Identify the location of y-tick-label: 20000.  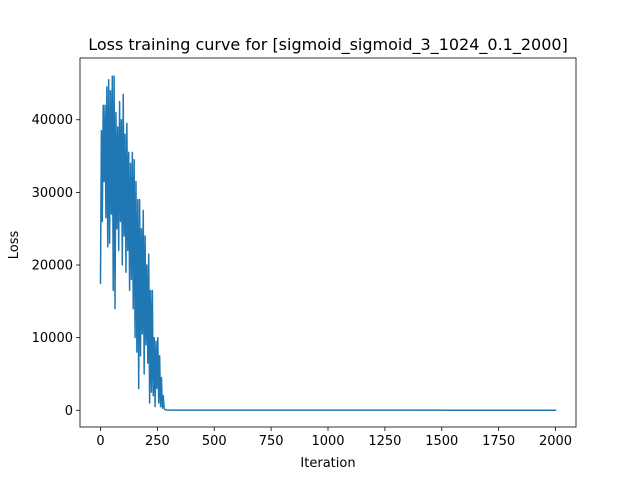
(52, 266).